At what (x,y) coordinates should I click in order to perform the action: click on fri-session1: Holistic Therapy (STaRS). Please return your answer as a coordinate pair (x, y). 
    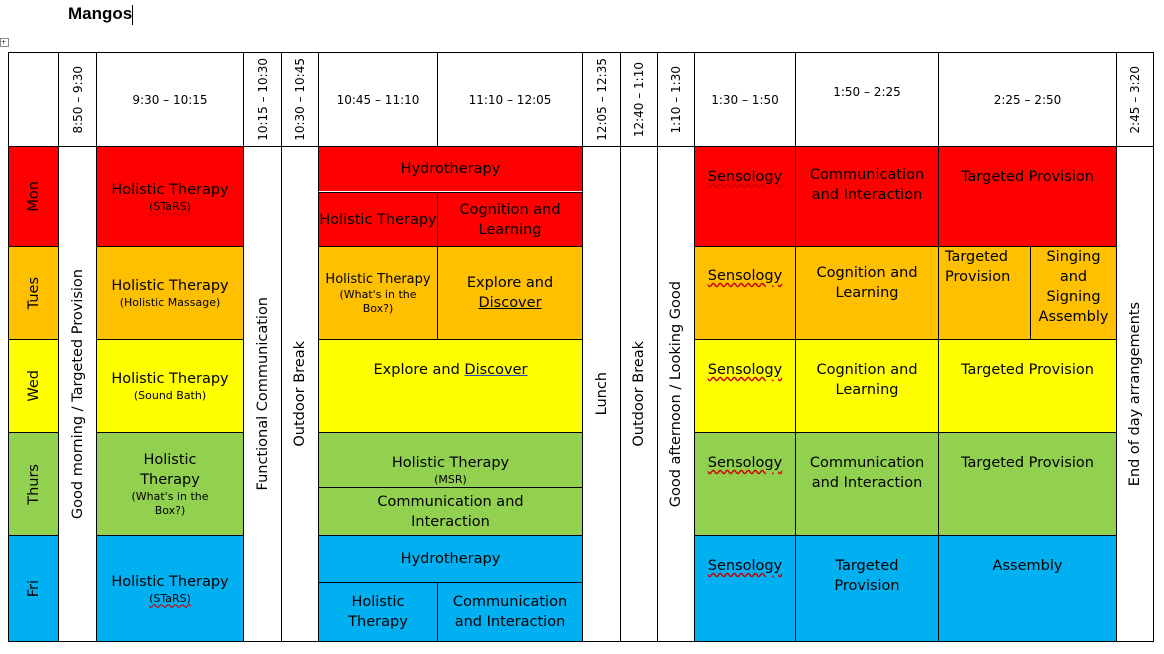
    Looking at the image, I should click on (170, 588).